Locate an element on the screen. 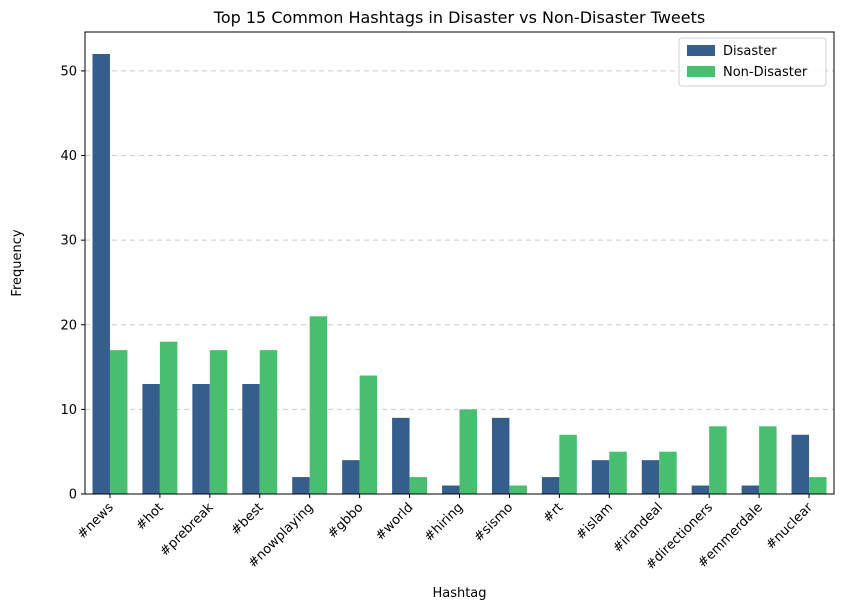 This screenshot has height=610, width=841. bar-non-disaster-irandeal is located at coordinates (668, 472).